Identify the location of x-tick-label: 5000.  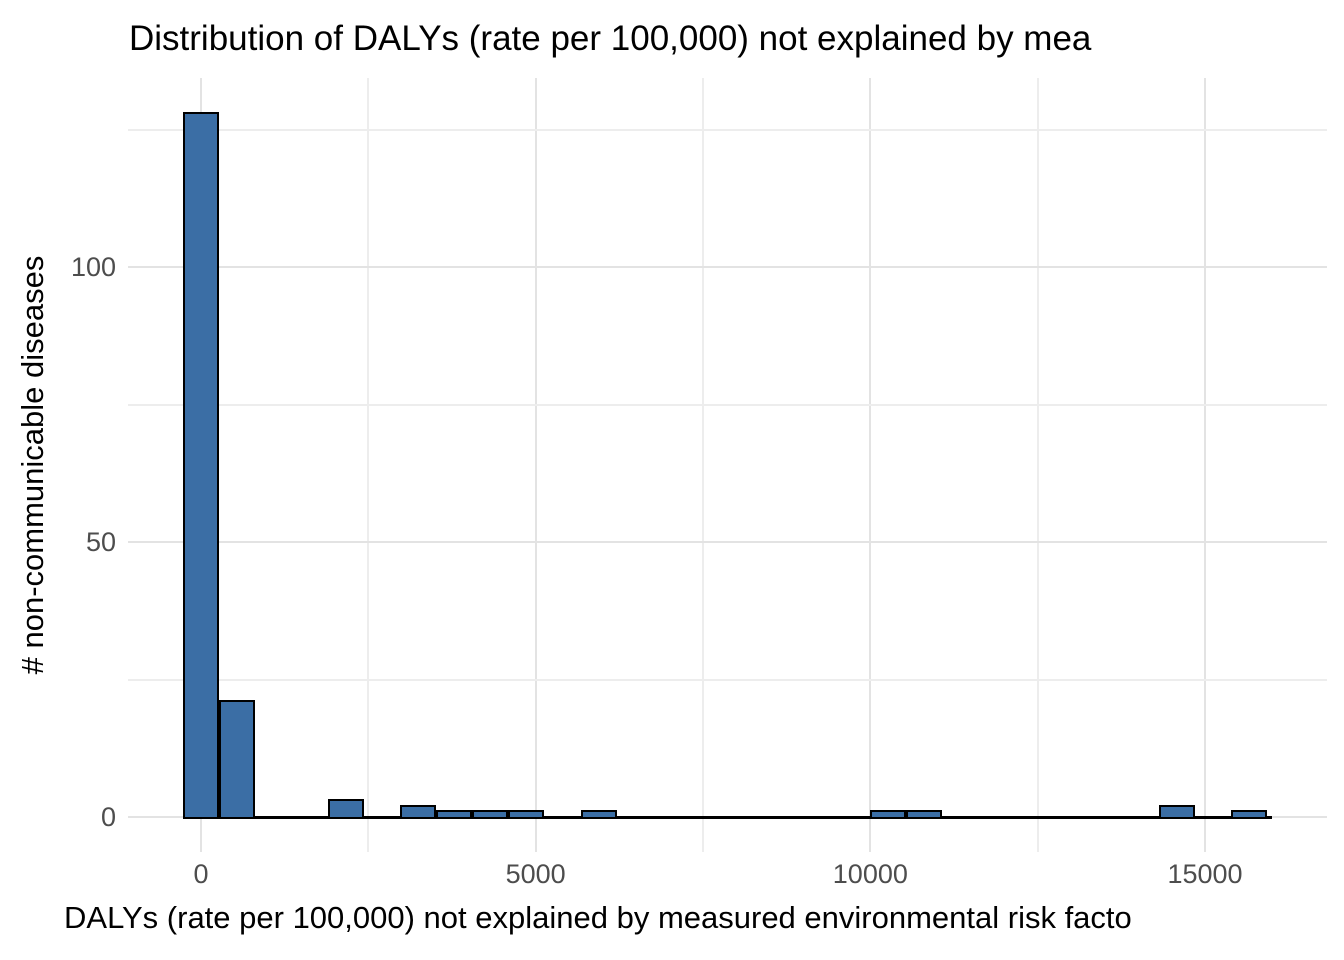
(535, 874).